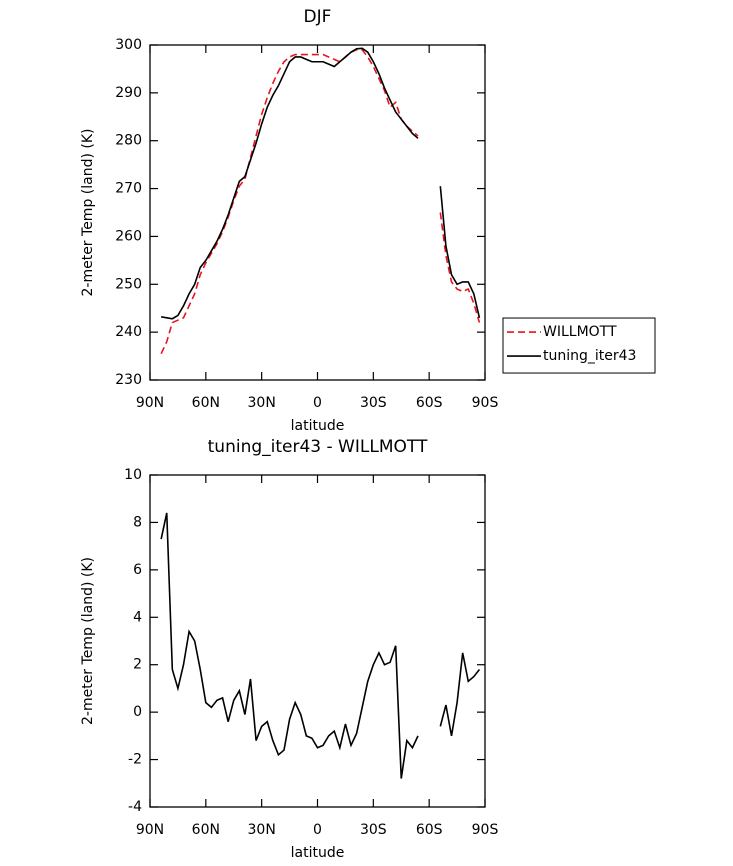 Image resolution: width=733 pixels, height=866 pixels. I want to click on y-tick-label: 6, so click(137, 570).